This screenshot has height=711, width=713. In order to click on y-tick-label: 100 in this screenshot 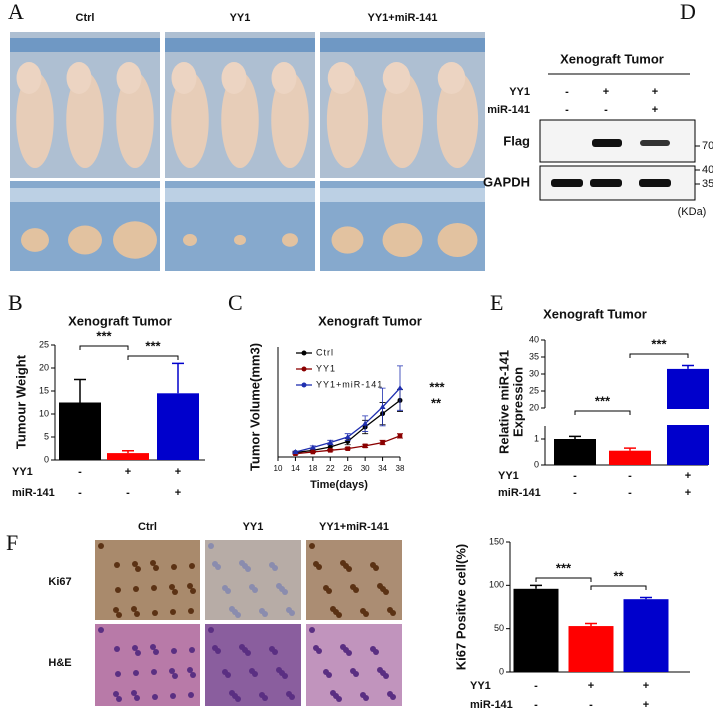, I will do `click(496, 585)`.